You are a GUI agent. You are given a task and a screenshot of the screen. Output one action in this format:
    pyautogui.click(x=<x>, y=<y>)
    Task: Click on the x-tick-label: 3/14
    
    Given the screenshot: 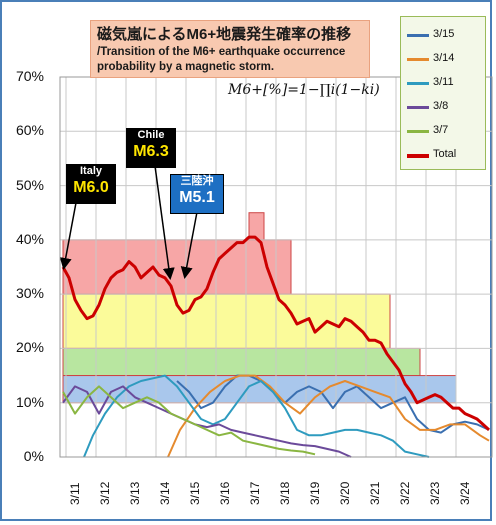 What is the action you would take?
    pyautogui.click(x=165, y=493)
    